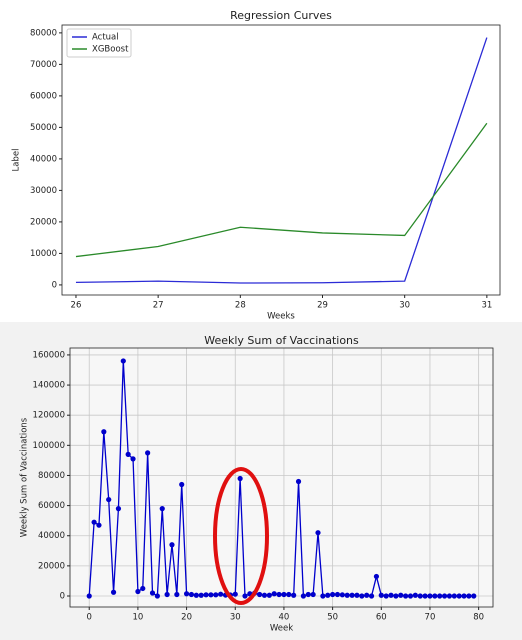  Describe the element at coordinates (158, 306) in the screenshot. I see `x-tick-label: 27` at that location.